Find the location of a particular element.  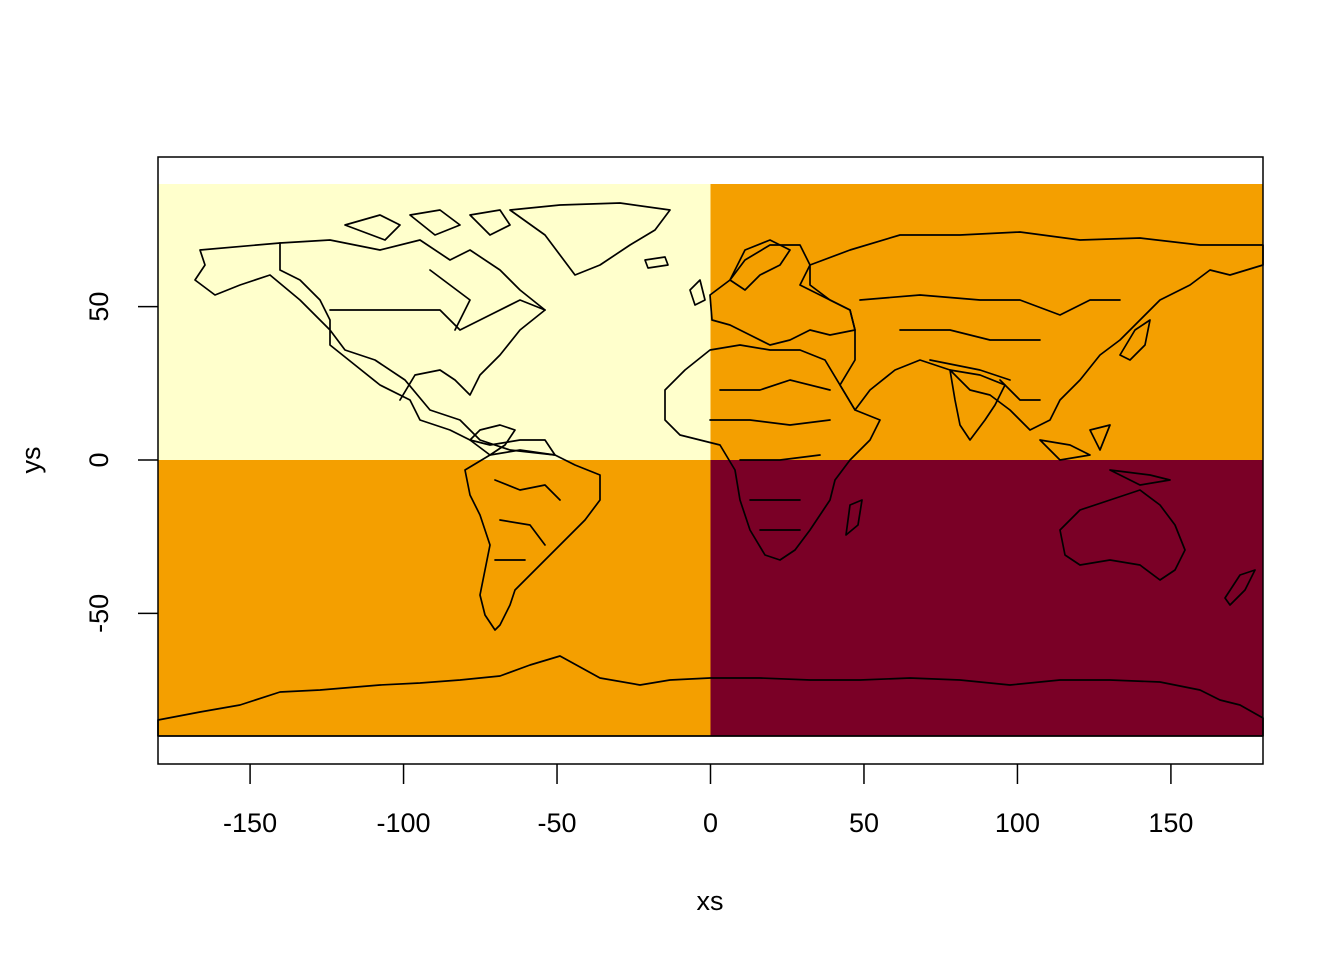

x-tick-label: 150 is located at coordinates (1170, 823).